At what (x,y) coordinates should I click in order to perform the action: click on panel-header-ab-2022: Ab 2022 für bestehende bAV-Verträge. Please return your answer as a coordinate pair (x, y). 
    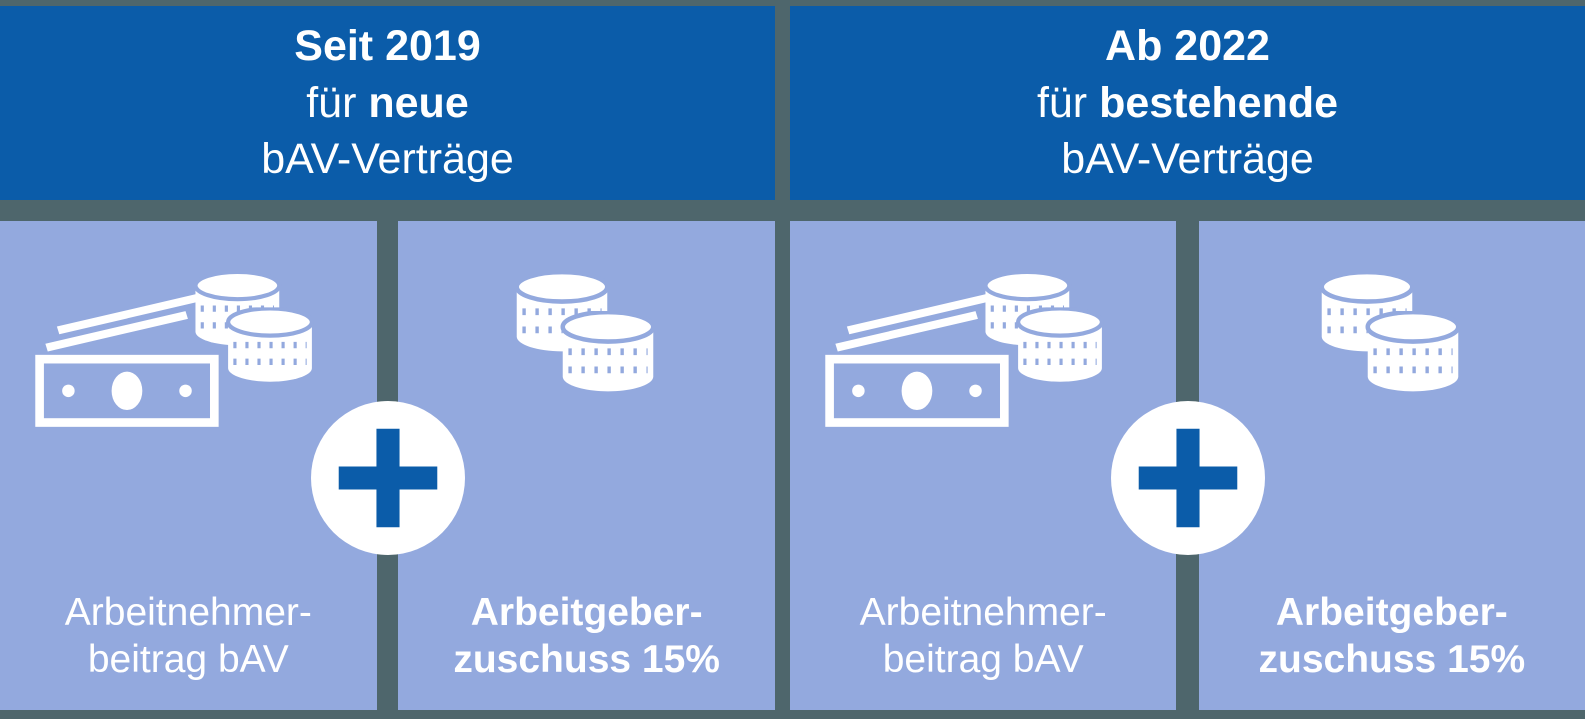
    Looking at the image, I should click on (1187, 103).